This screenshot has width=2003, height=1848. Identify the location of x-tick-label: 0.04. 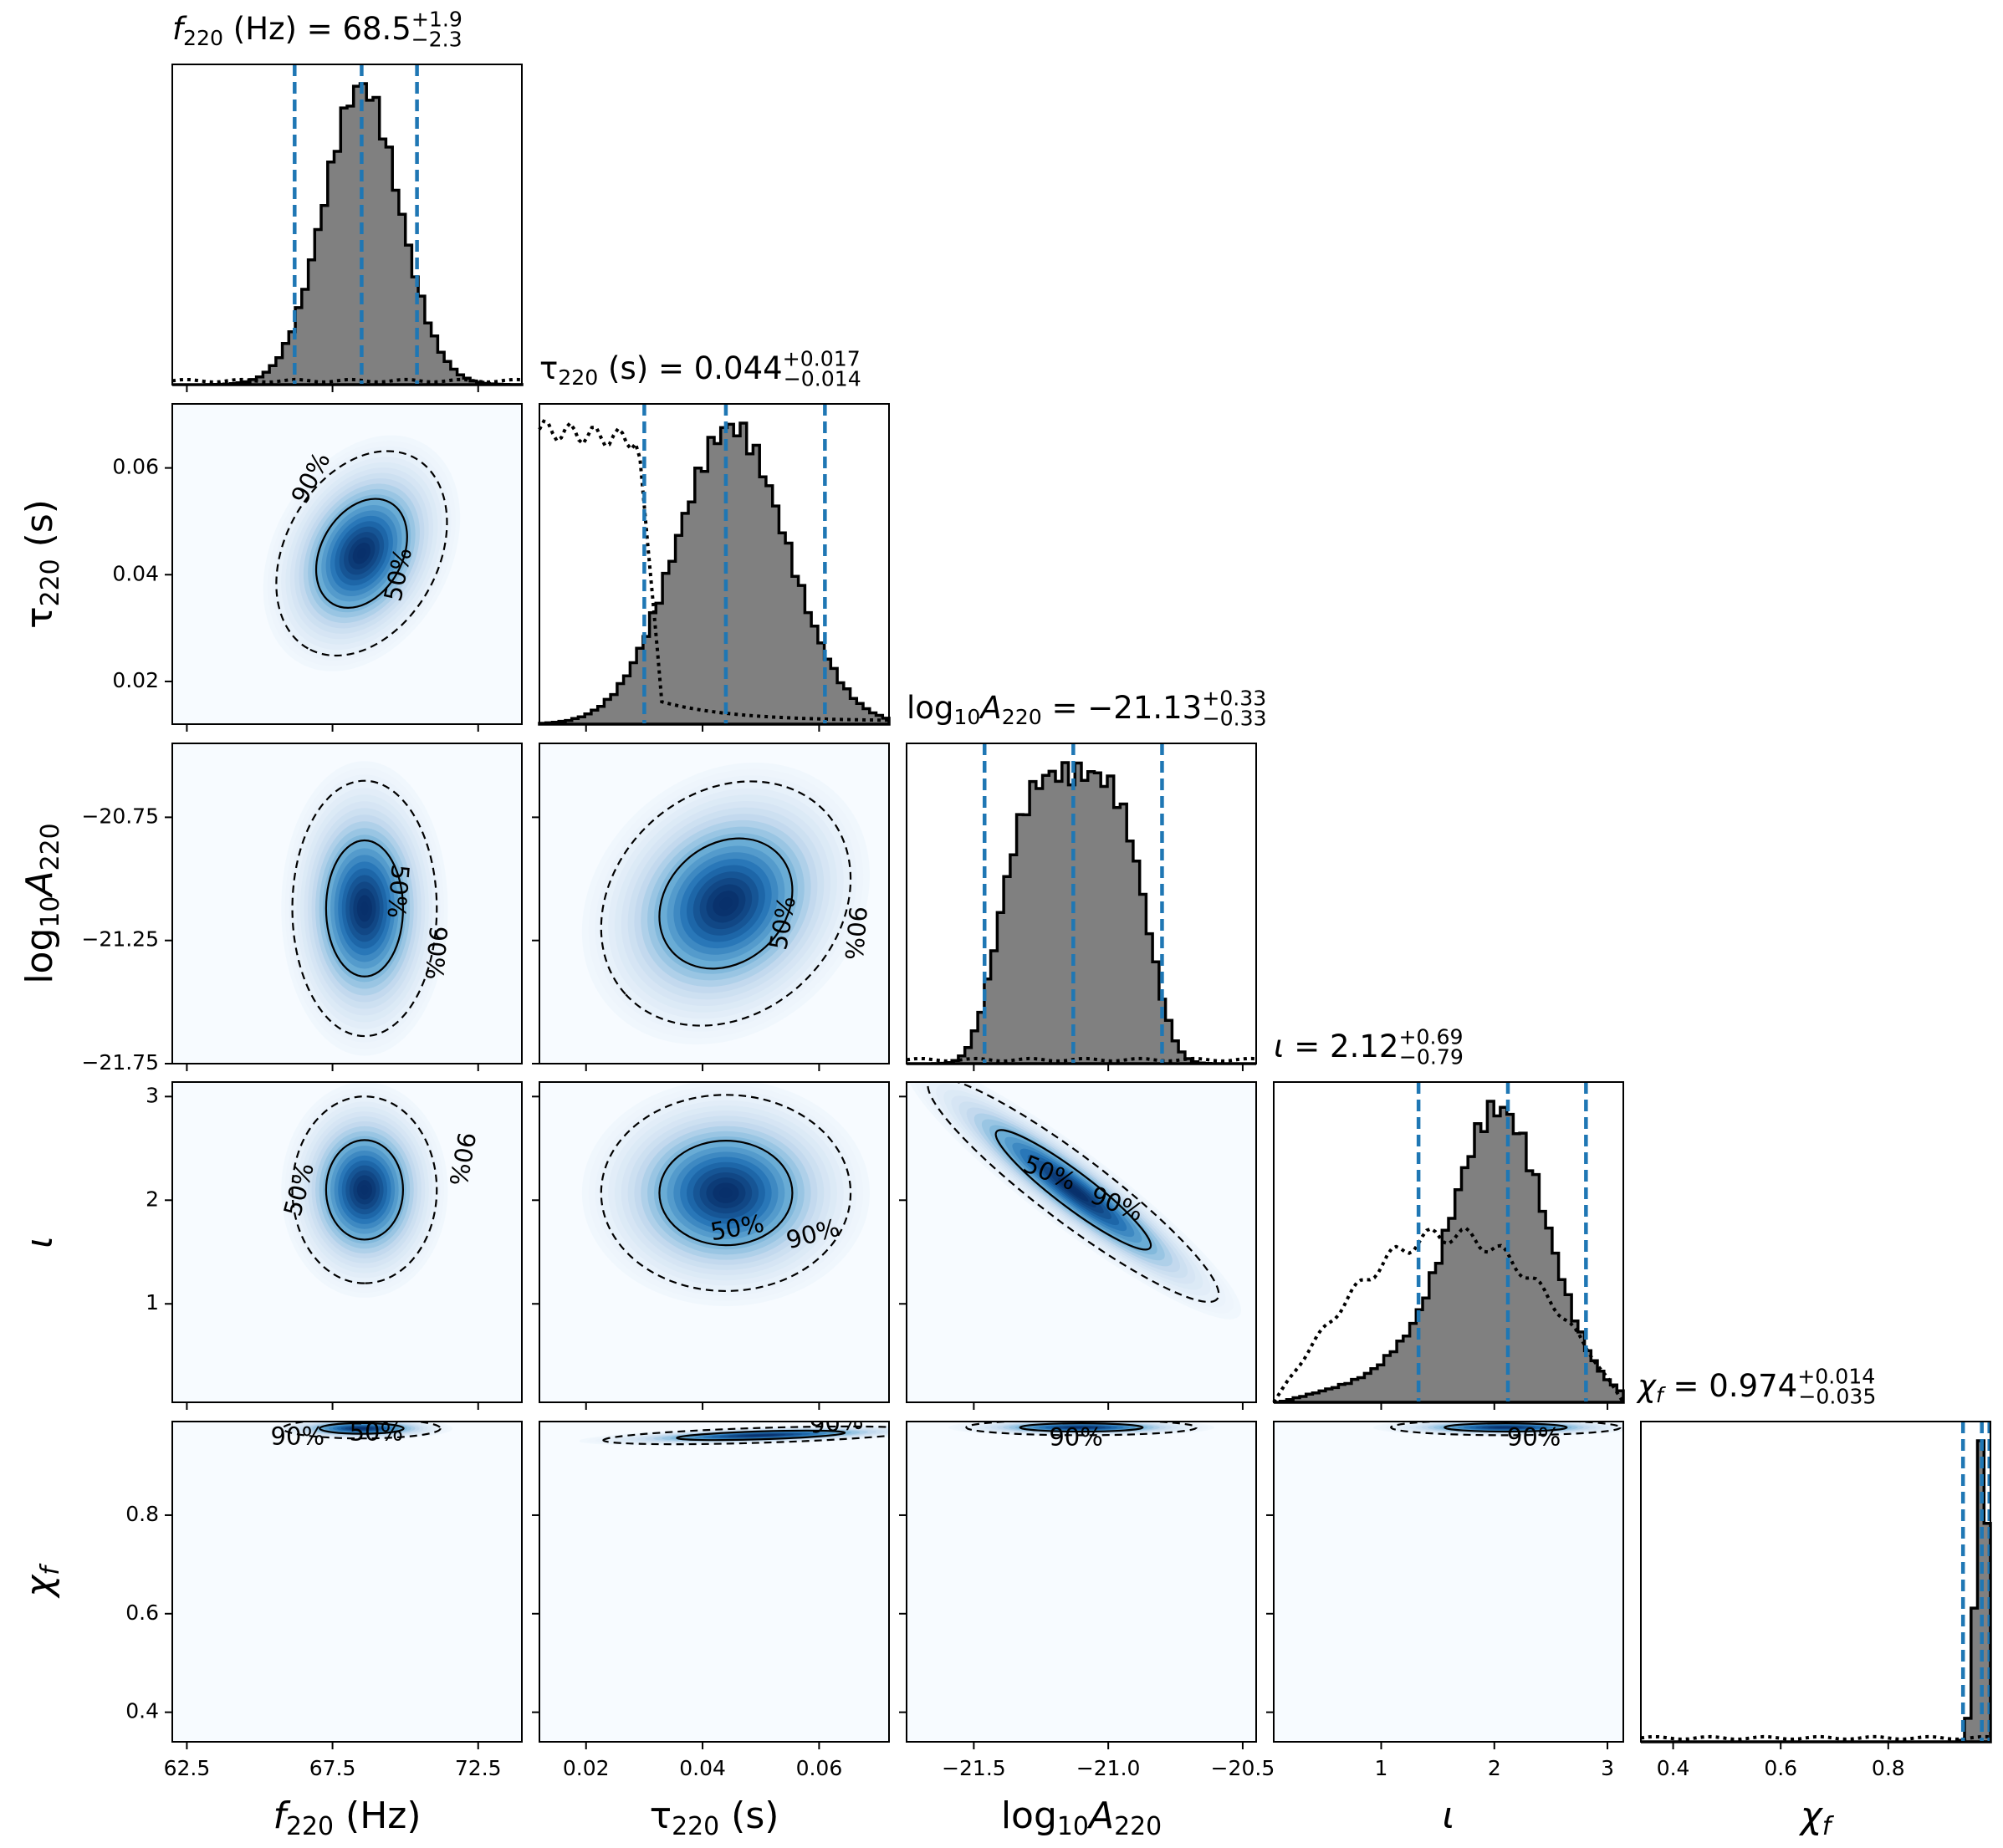
(702, 1768).